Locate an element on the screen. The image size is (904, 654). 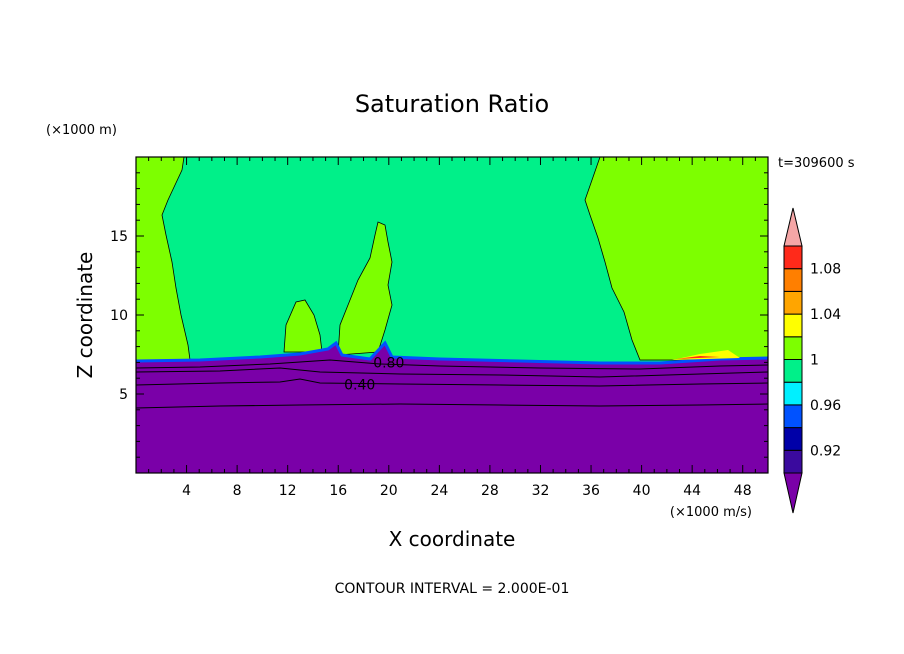
colorbar-under-triangle is located at coordinates (793, 493).